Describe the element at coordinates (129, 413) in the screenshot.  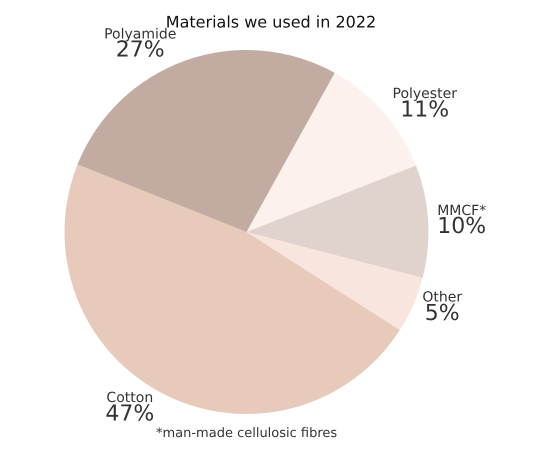
I see `data-label: 47%` at that location.